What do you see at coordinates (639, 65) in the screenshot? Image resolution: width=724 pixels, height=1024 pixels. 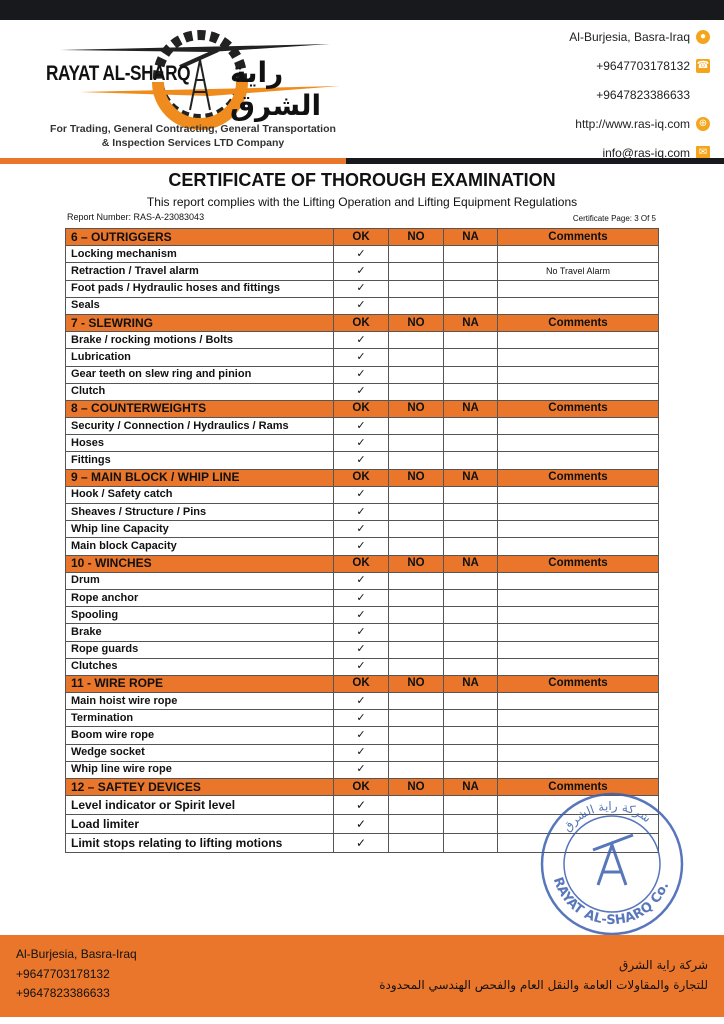 I see `contact-phone: +9647703178132 ☎` at bounding box center [639, 65].